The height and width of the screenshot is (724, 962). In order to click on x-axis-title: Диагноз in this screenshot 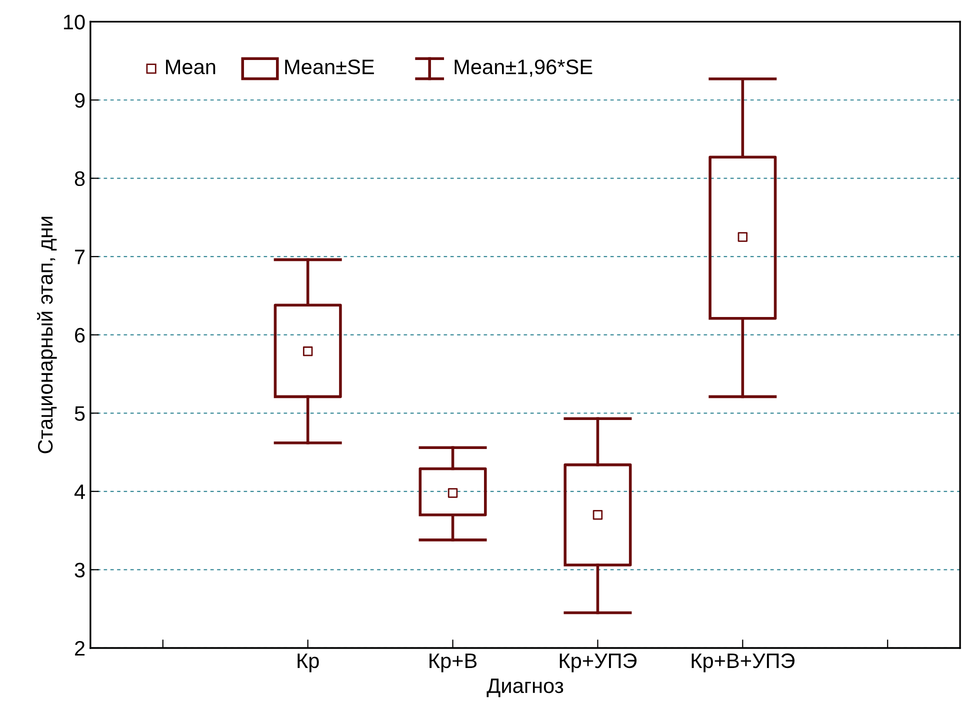, I will do `click(525, 688)`.